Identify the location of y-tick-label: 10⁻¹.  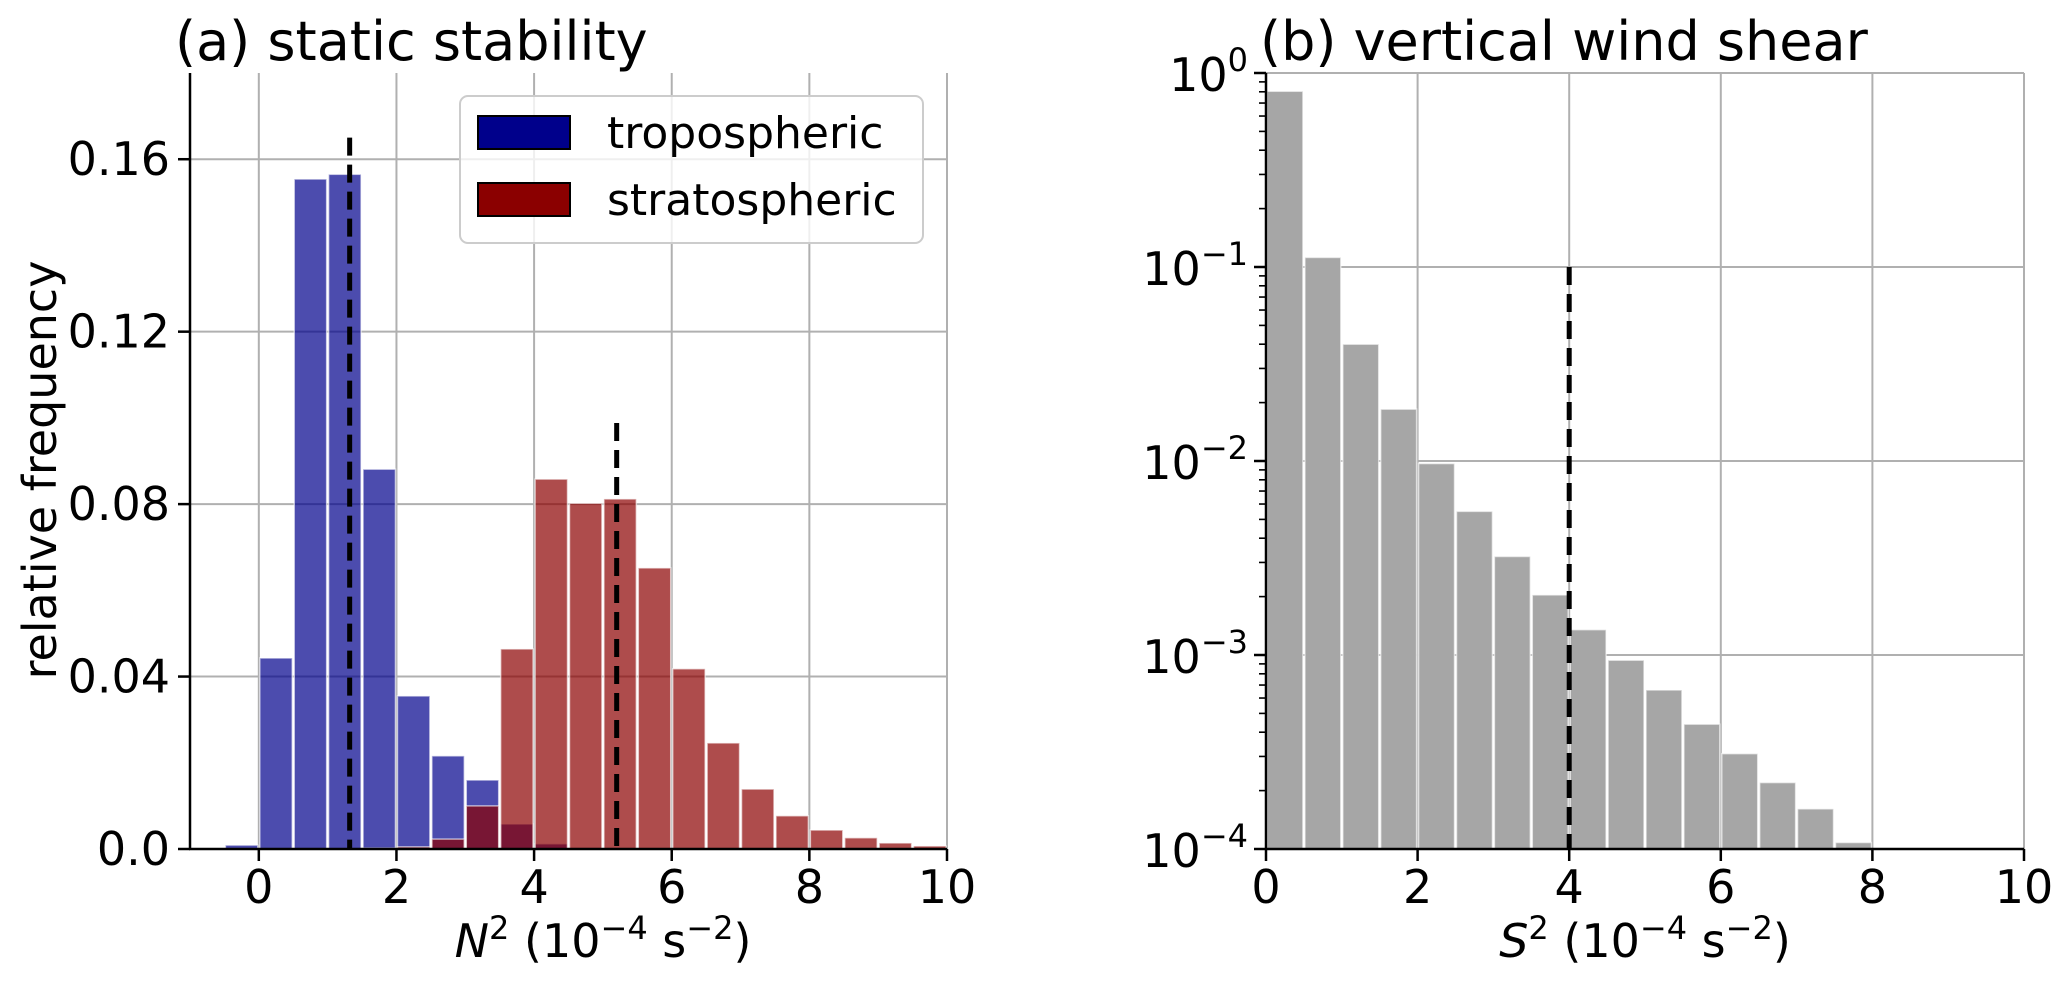
(1195, 265).